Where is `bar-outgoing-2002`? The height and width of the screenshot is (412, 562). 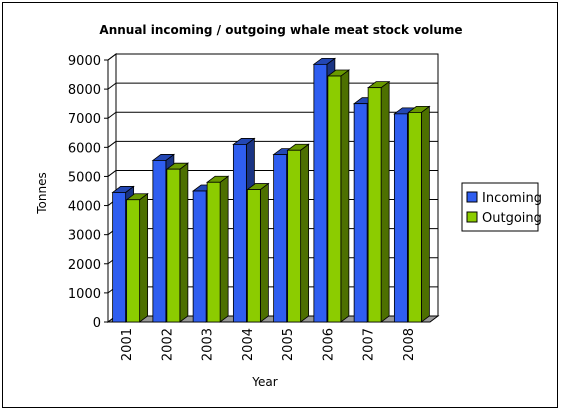 bar-outgoing-2002 is located at coordinates (177, 242).